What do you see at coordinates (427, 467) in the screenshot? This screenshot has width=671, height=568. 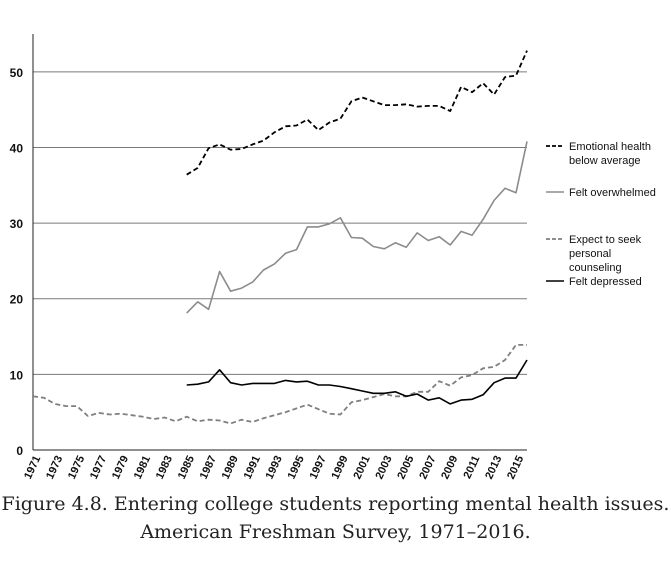 I see `x-tick-label: 2007` at bounding box center [427, 467].